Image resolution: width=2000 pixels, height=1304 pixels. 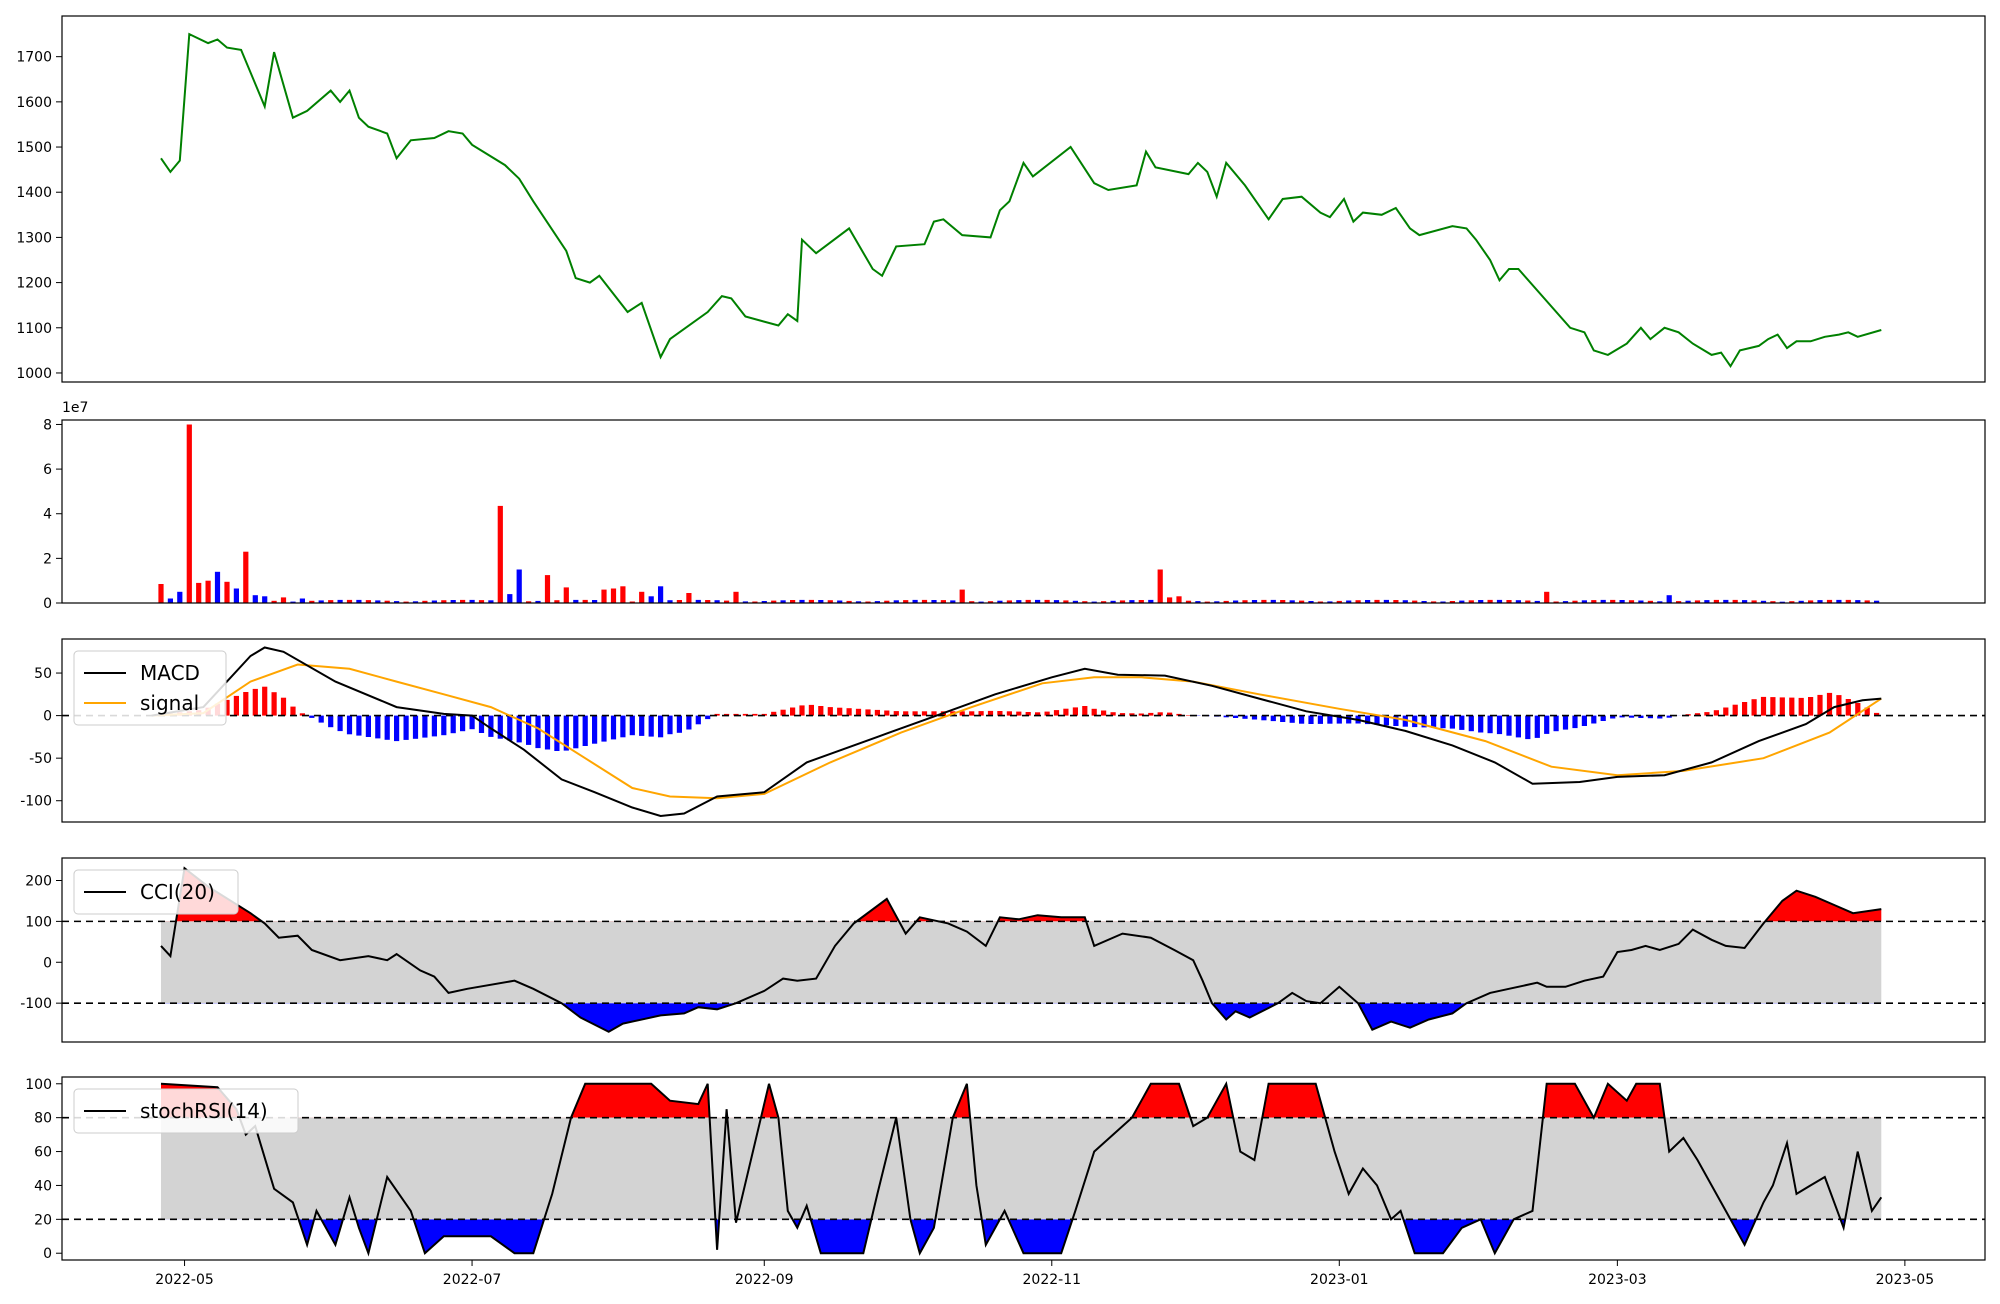 What do you see at coordinates (34, 238) in the screenshot?
I see `price-ytick-label: 1300` at bounding box center [34, 238].